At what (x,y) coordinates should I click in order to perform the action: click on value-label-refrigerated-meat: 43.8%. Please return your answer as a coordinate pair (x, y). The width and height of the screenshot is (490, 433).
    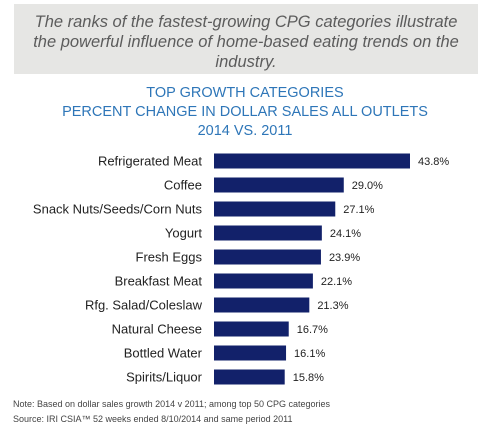
    Looking at the image, I should click on (433, 162).